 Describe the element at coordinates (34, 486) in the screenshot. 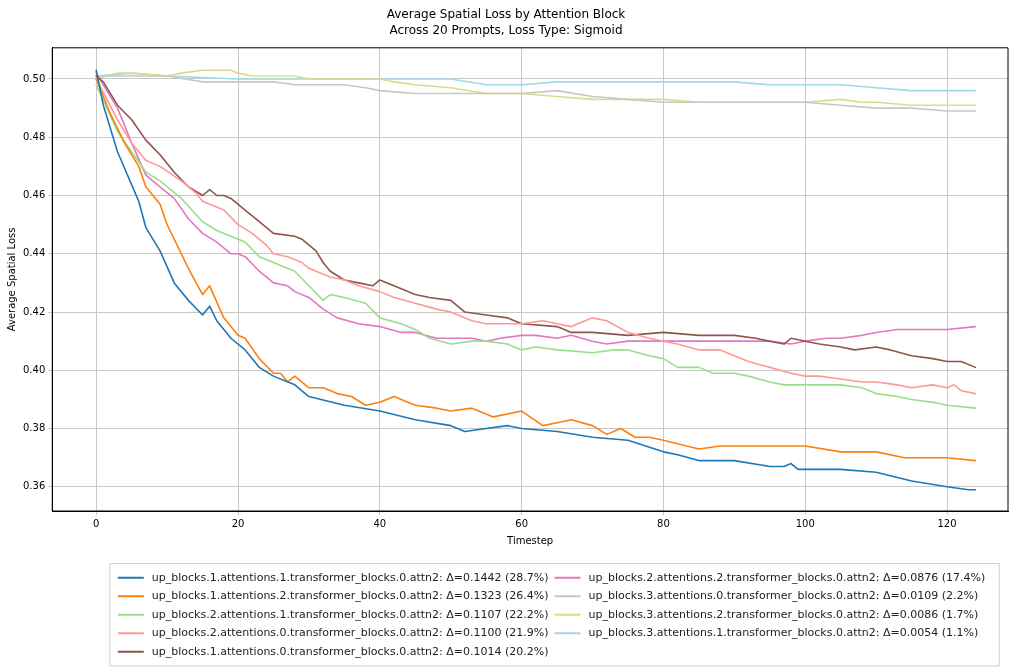

I see `y-tick-label: 0.36` at that location.